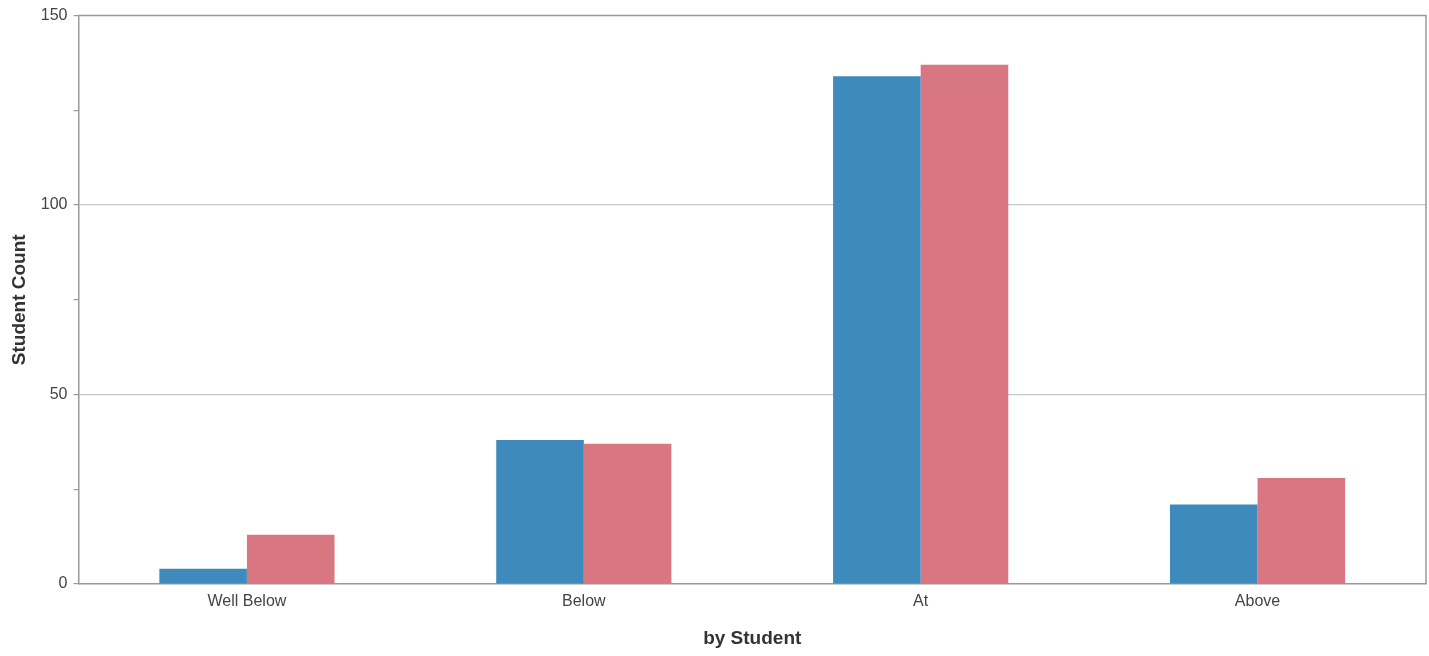 Image resolution: width=1429 pixels, height=656 pixels. I want to click on y-tick-label: 0, so click(63, 583).